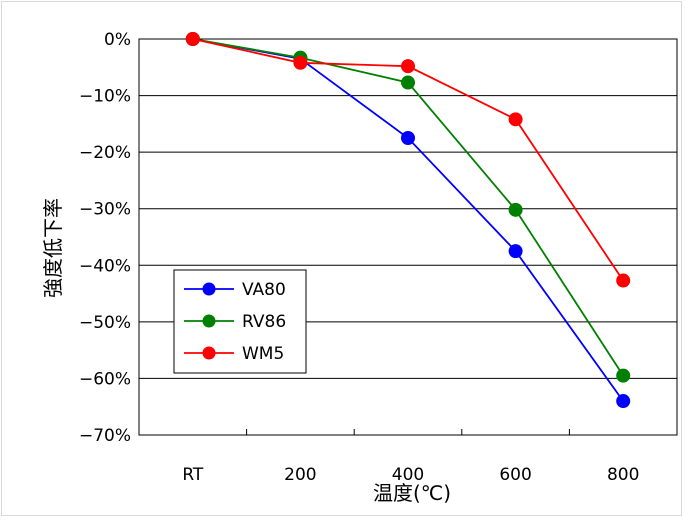 The width and height of the screenshot is (685, 522). What do you see at coordinates (105, 436) in the screenshot?
I see `y-tick-label: −70%` at bounding box center [105, 436].